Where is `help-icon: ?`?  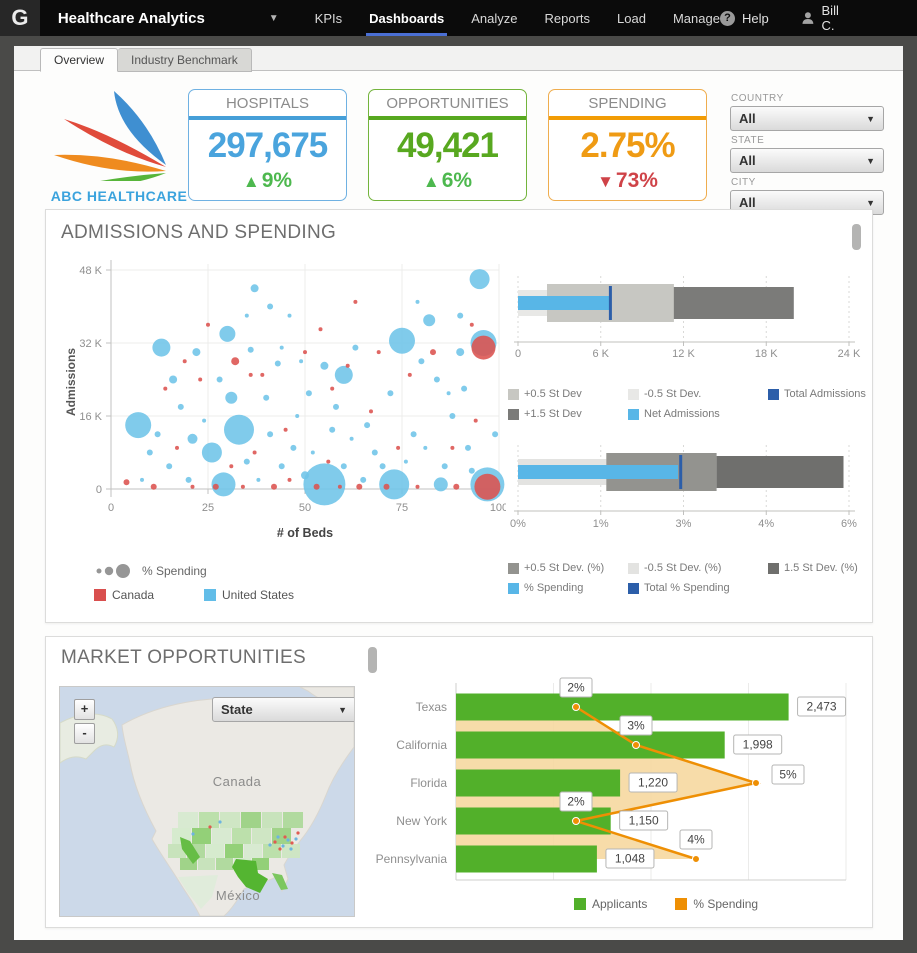 help-icon: ? is located at coordinates (727, 18).